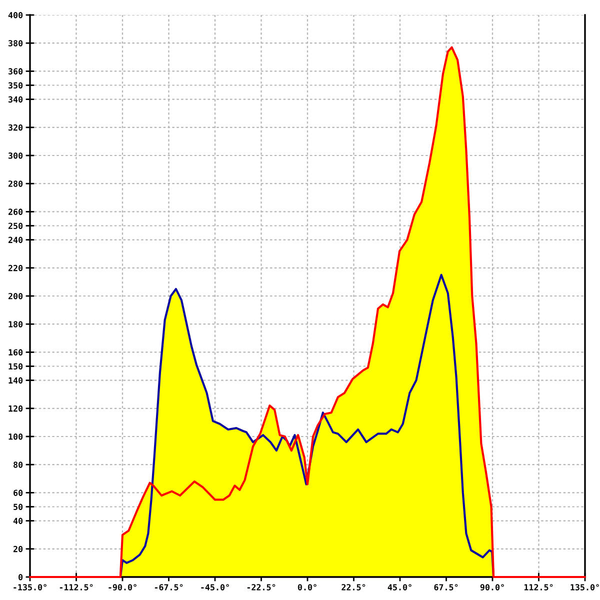 The width and height of the screenshot is (600, 600). I want to click on y-tick-label: 300, so click(15, 155).